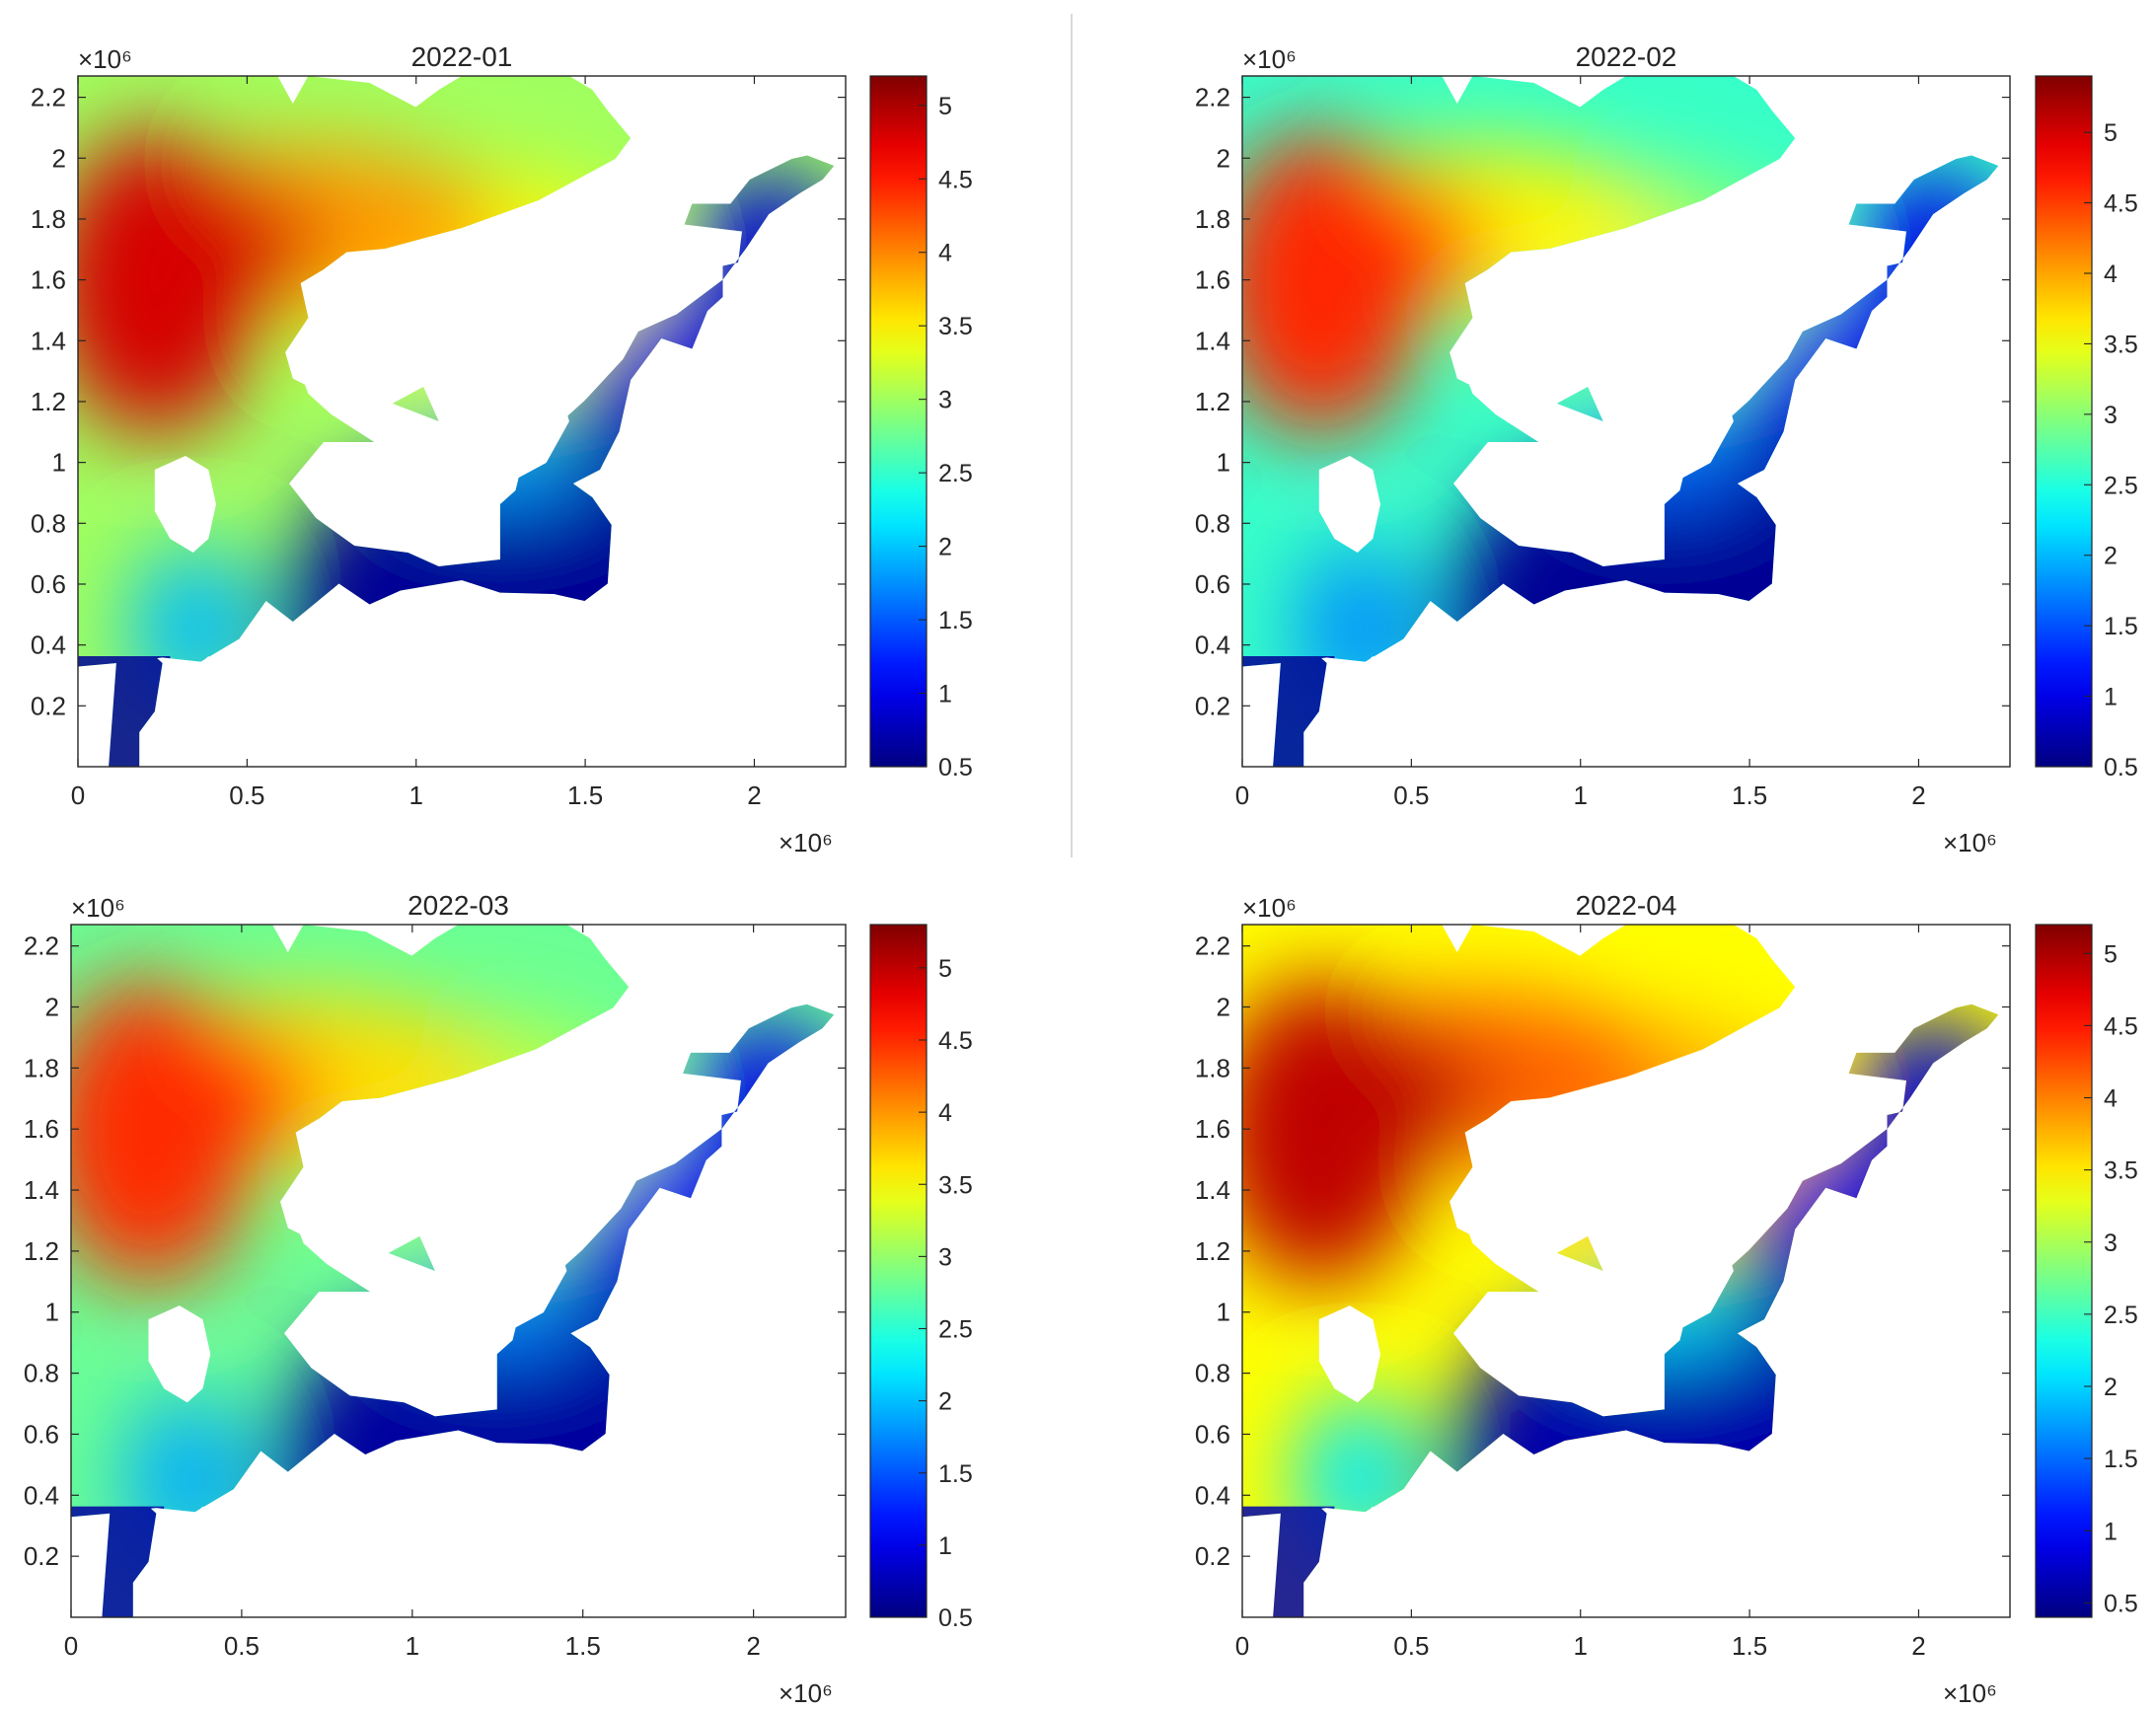 This screenshot has height=1712, width=2156. What do you see at coordinates (1626, 905) in the screenshot?
I see `panel-title: 2022-04` at bounding box center [1626, 905].